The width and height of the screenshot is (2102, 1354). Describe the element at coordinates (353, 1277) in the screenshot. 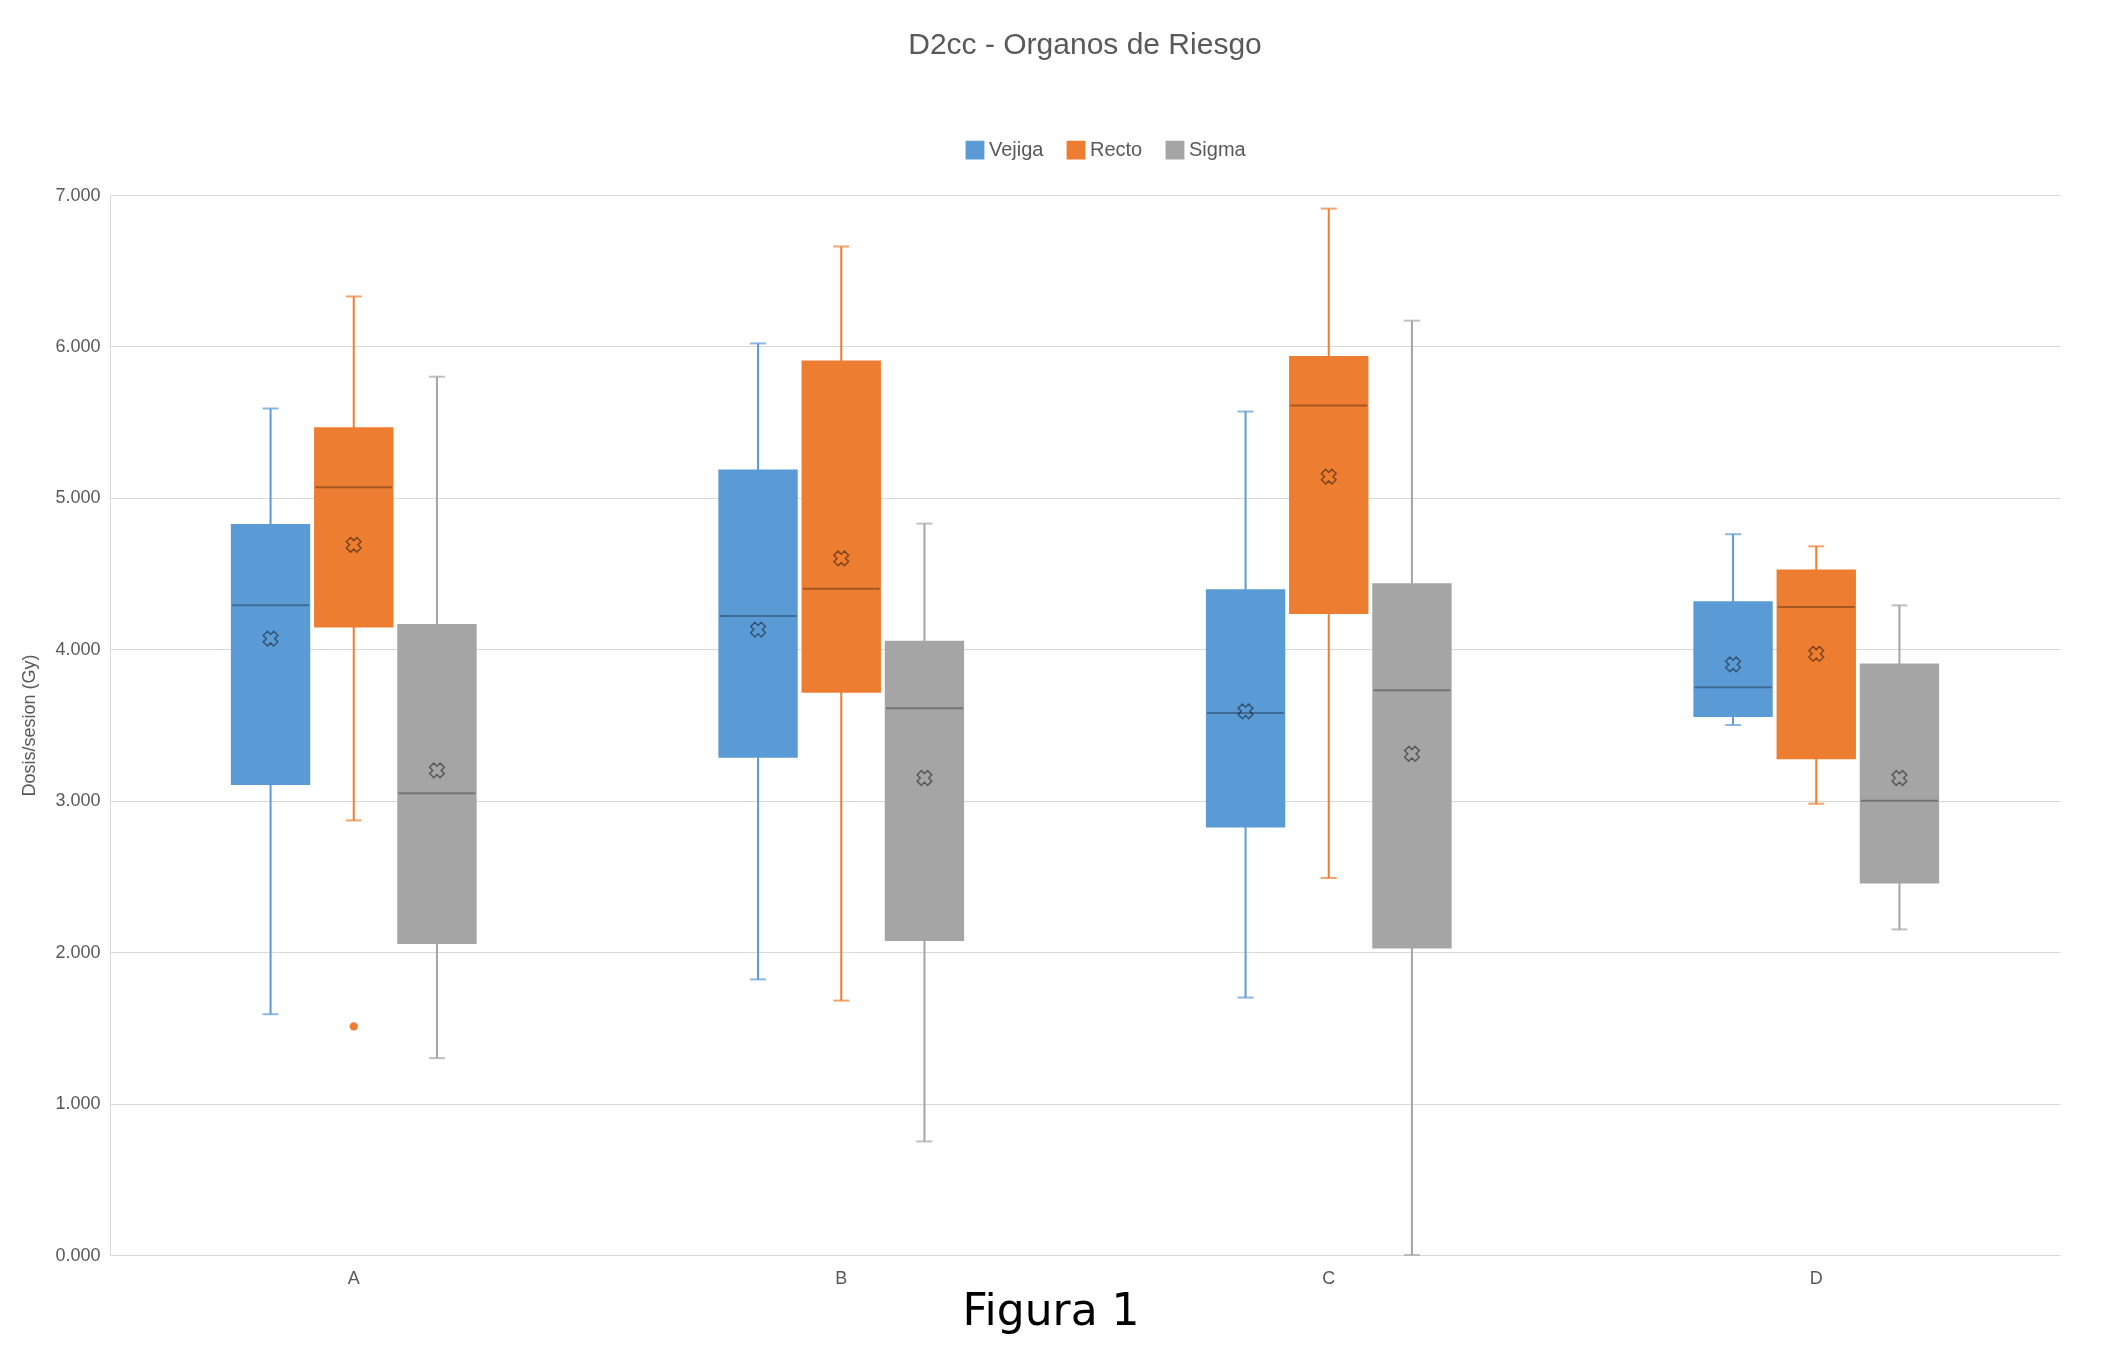

I see `x-tick-label: A` at that location.